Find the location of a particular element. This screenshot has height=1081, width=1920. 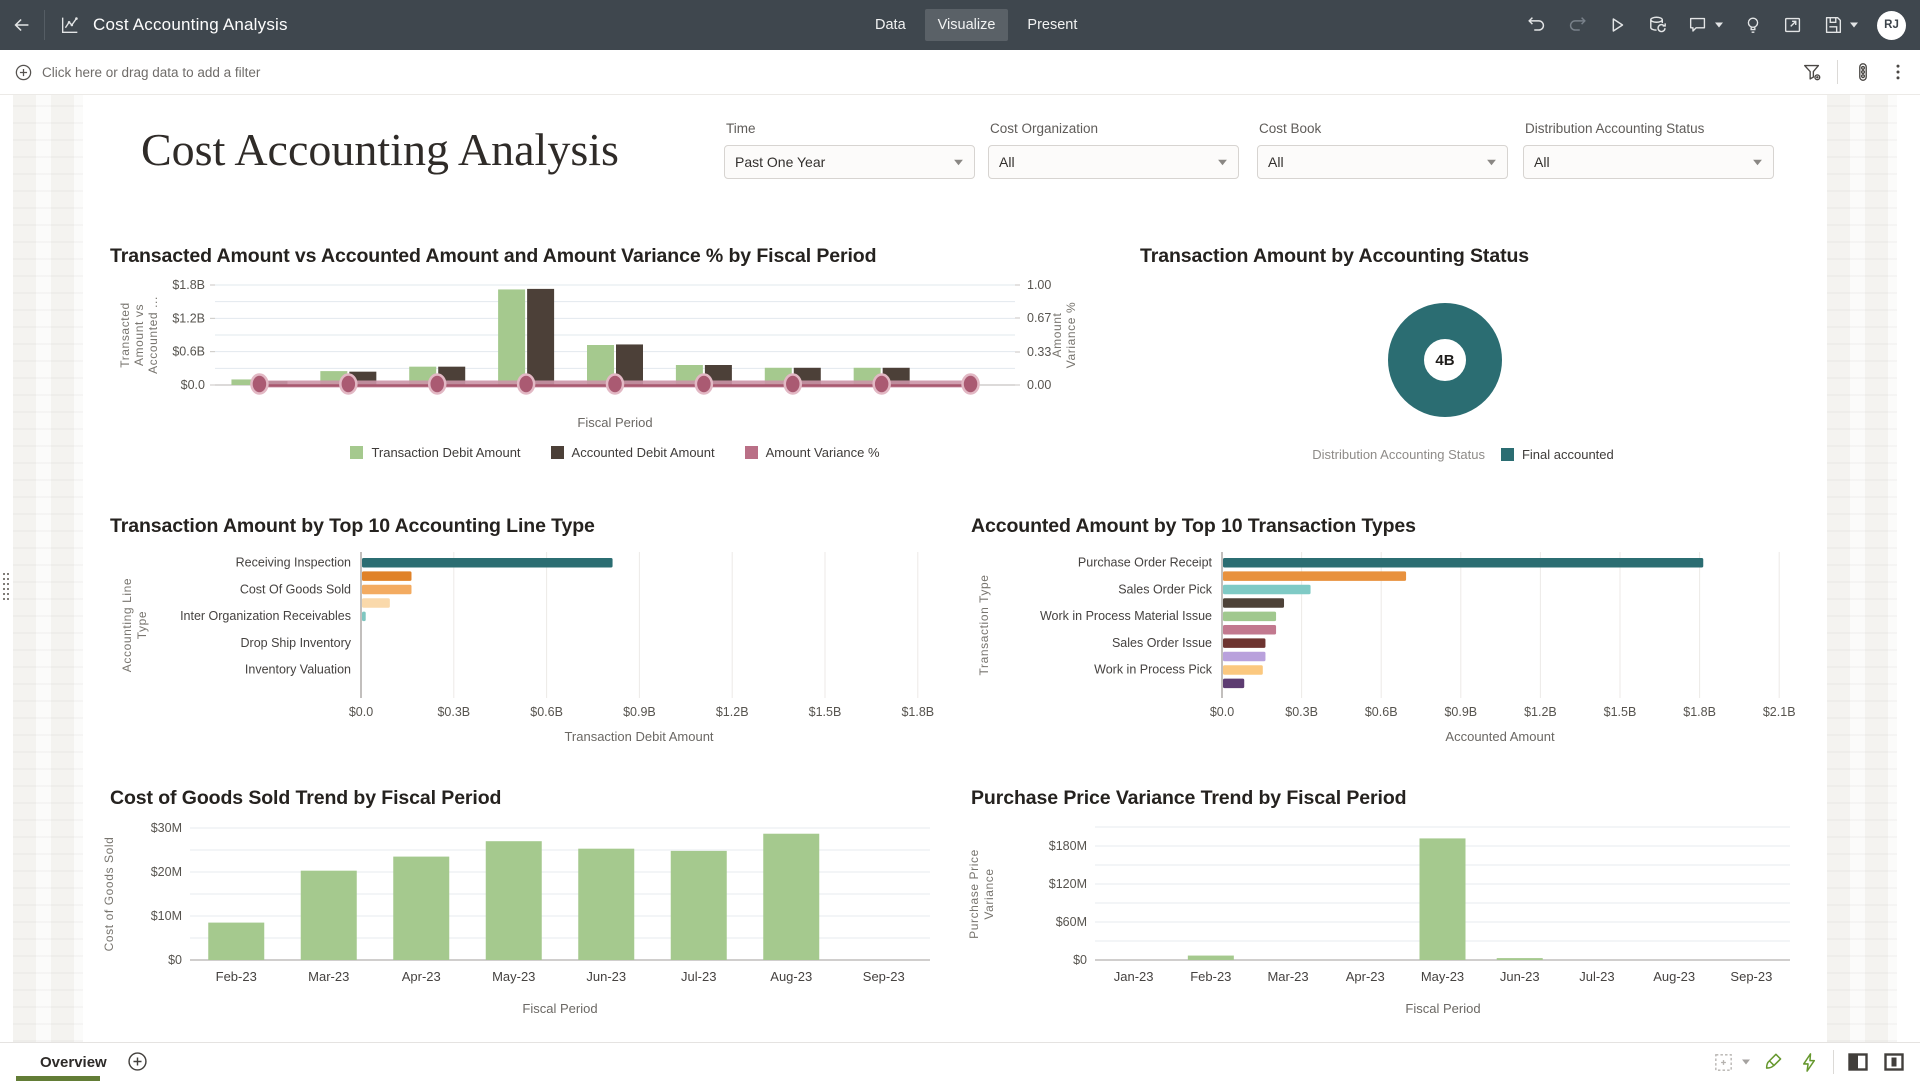

preview-play-icon is located at coordinates (1617, 25).